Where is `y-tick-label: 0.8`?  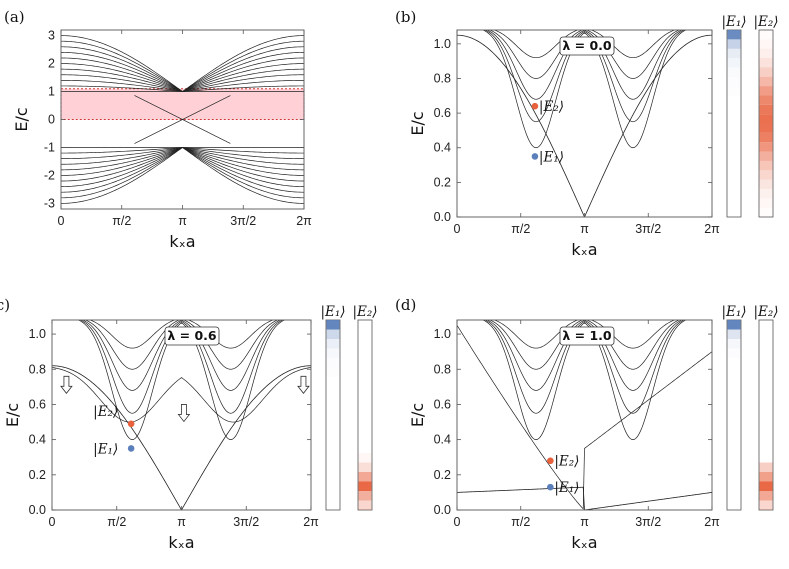 y-tick-label: 0.8 is located at coordinates (442, 369).